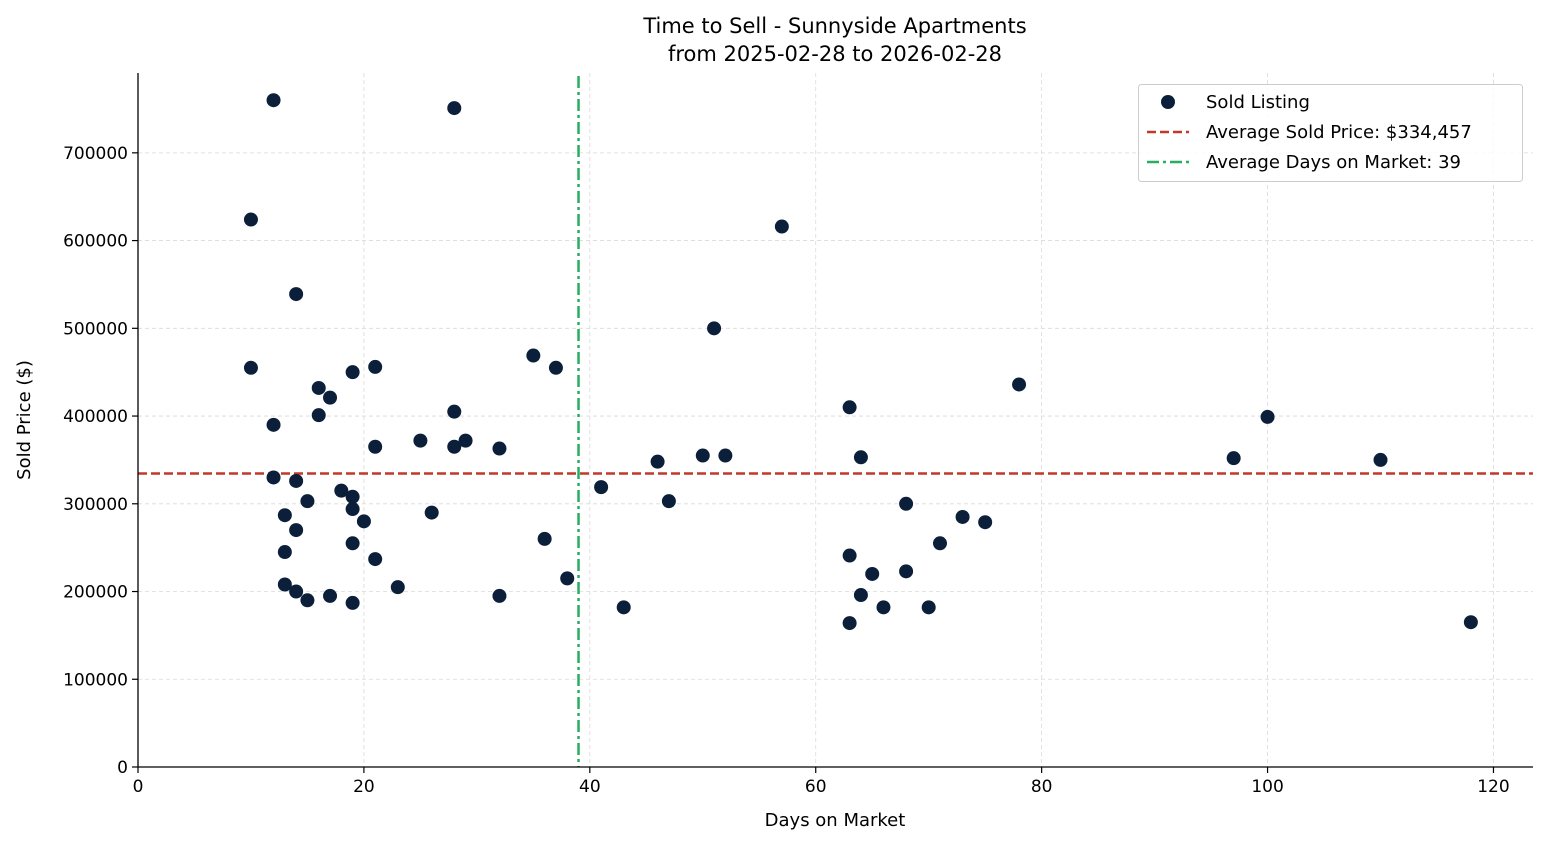 This screenshot has height=849, width=1547. I want to click on x-tick-label: 120, so click(1493, 787).